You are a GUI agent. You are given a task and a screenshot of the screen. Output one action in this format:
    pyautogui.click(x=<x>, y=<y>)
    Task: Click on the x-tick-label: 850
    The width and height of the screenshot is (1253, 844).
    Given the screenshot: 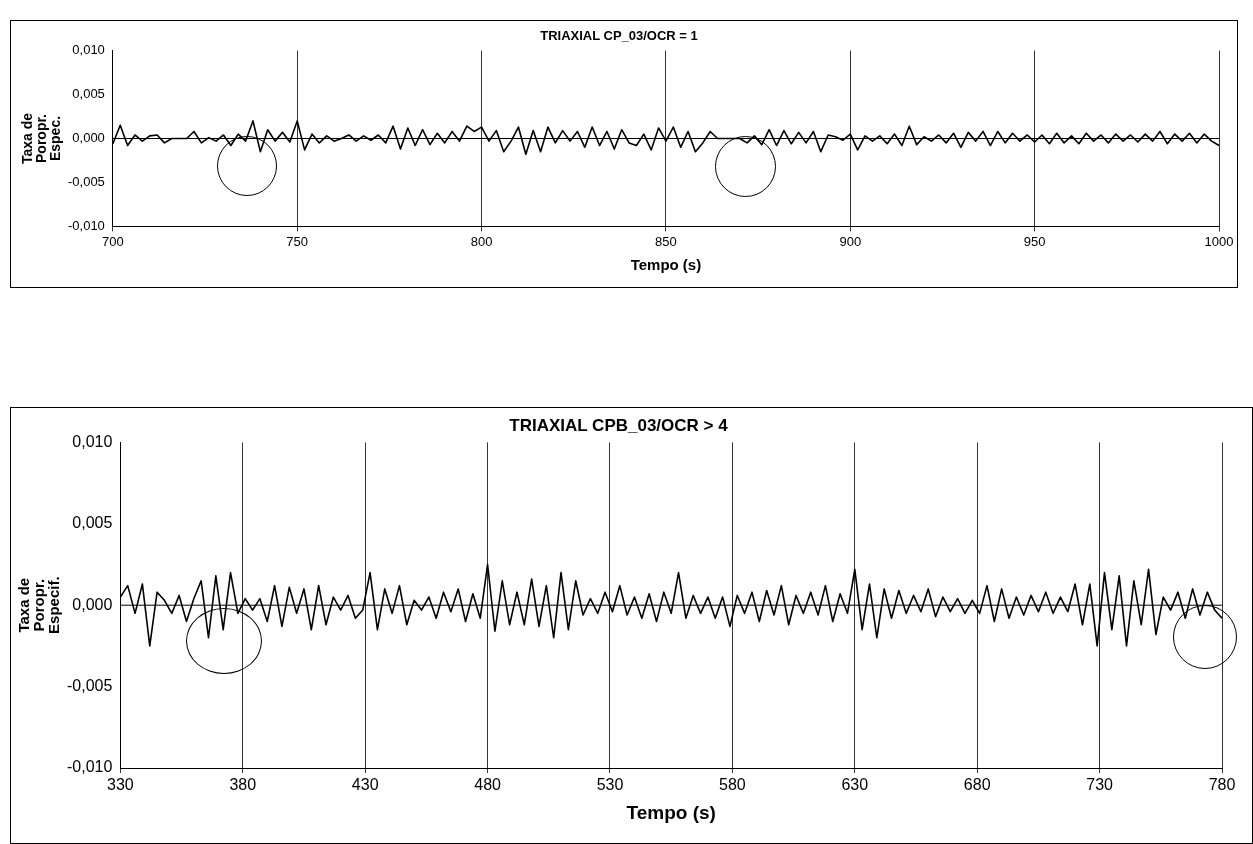 What is the action you would take?
    pyautogui.click(x=666, y=241)
    